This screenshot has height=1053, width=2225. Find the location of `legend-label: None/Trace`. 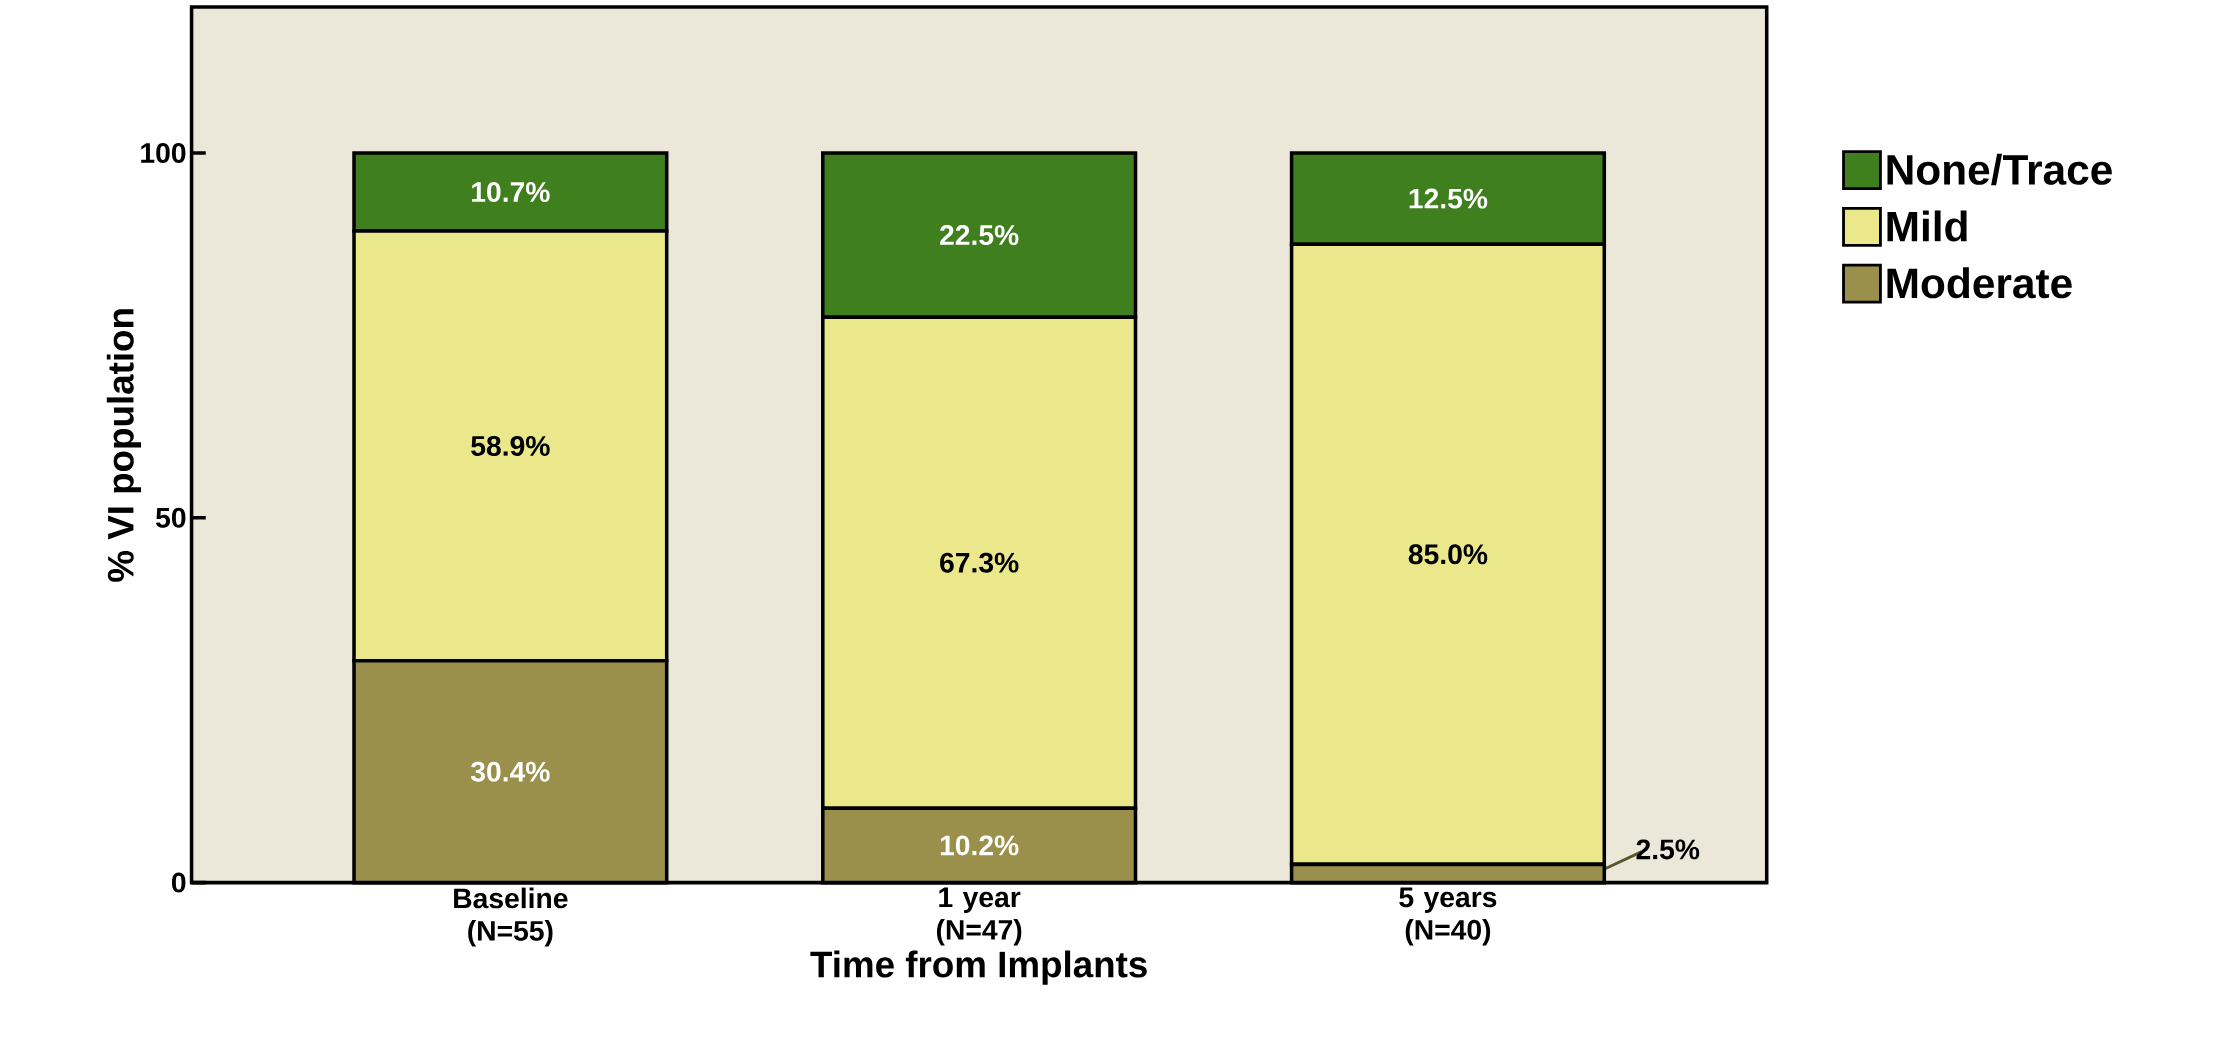

legend-label: None/Trace is located at coordinates (1999, 169).